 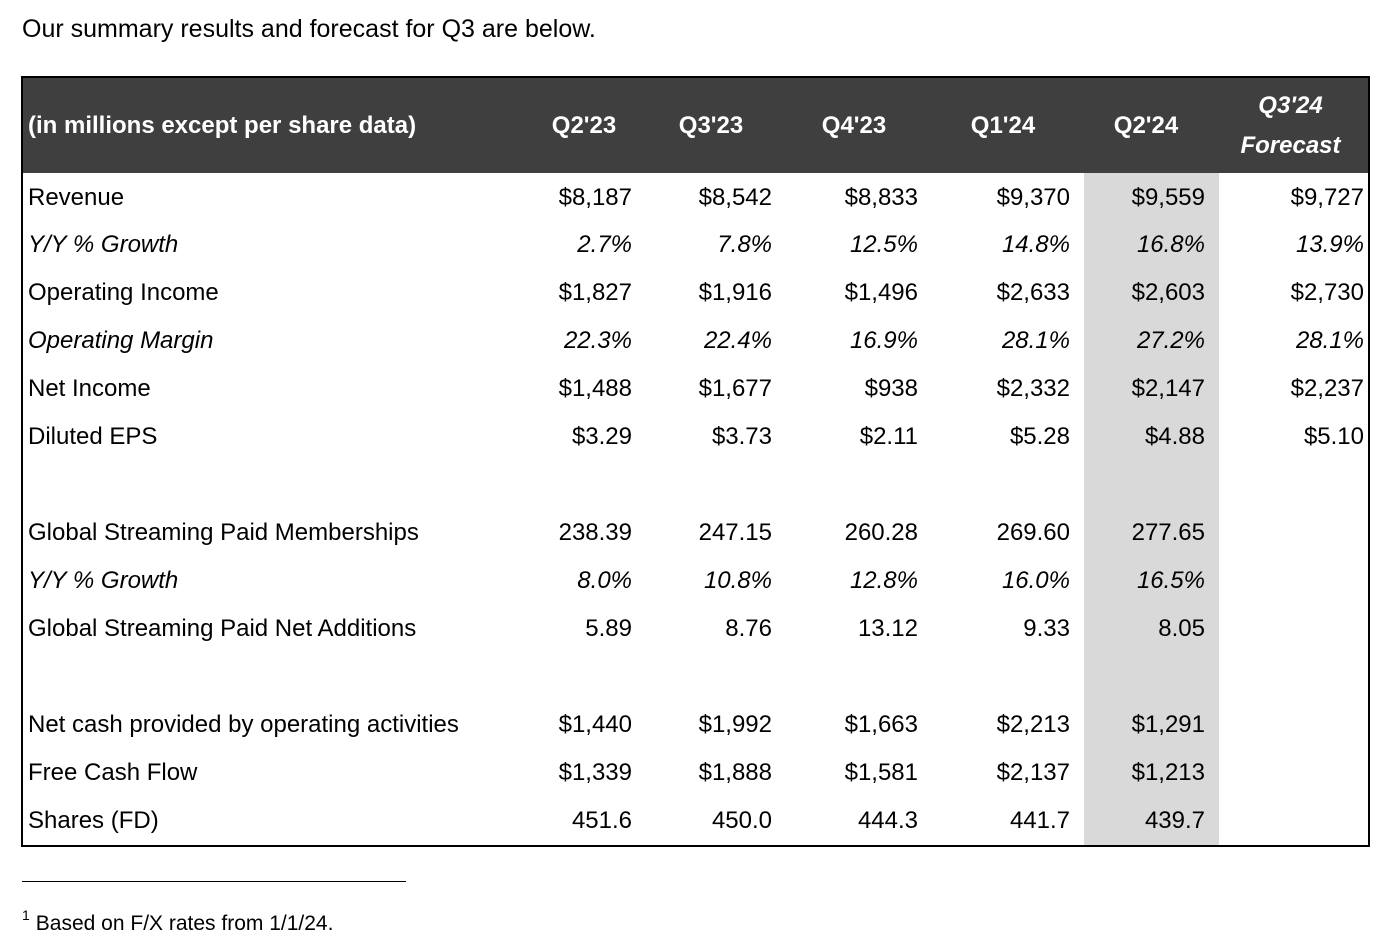 I want to click on table-cell: 269.60, so click(x=1033, y=532).